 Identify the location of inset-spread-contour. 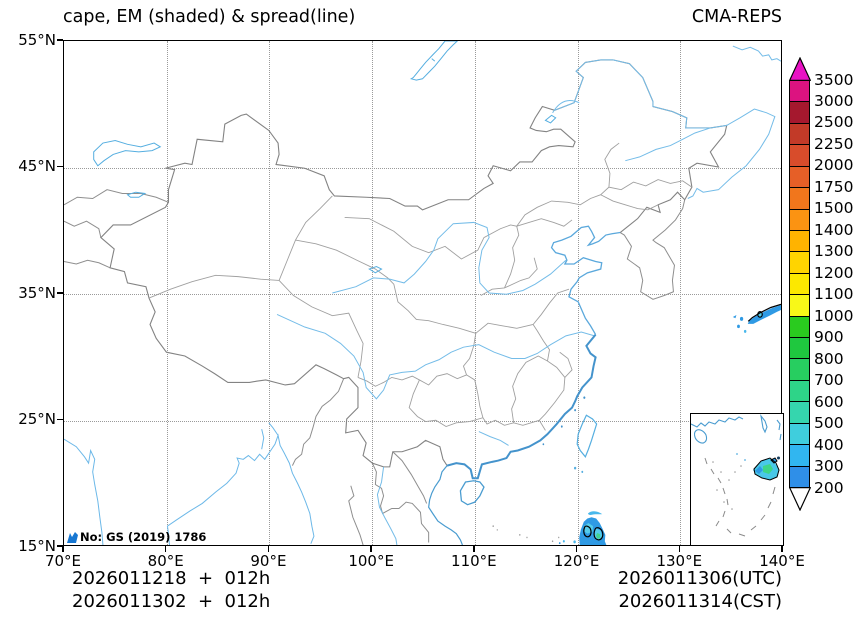
(766, 469).